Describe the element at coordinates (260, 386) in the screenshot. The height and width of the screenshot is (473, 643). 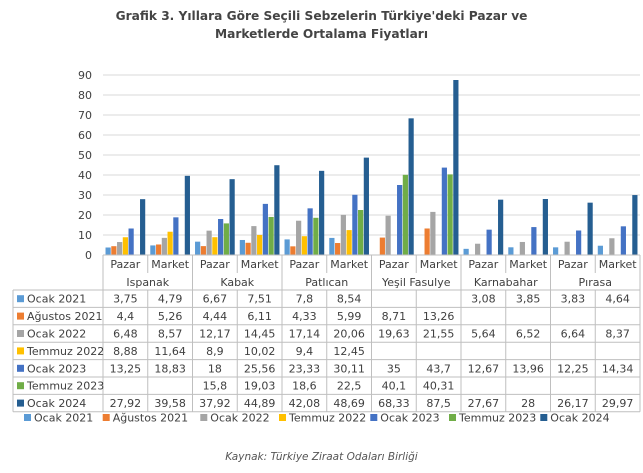
I see `table-value: 19,03` at that location.